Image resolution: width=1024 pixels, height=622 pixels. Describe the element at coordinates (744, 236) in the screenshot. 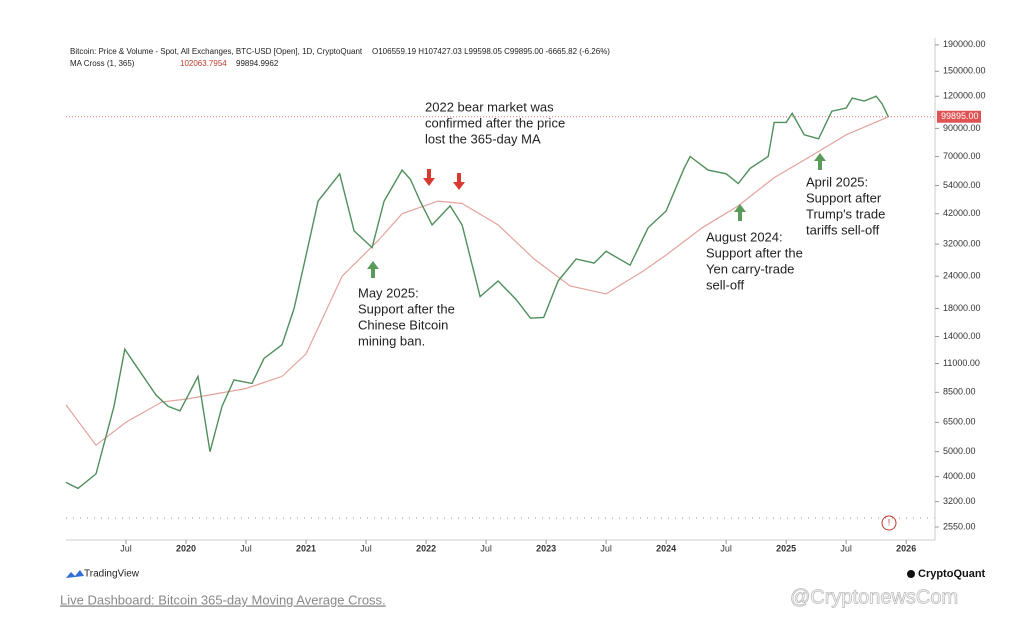

I see `annotation: August 2024:` at that location.